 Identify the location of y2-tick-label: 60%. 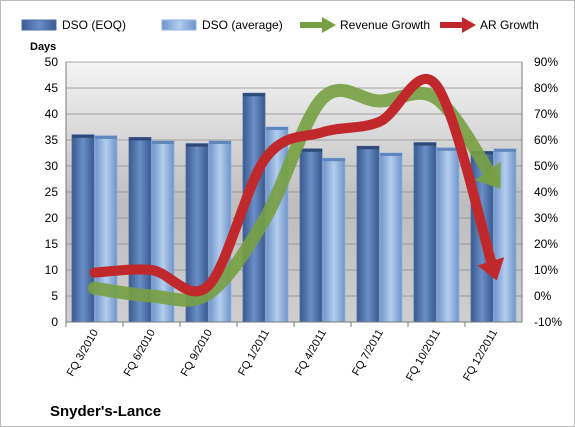
(546, 140).